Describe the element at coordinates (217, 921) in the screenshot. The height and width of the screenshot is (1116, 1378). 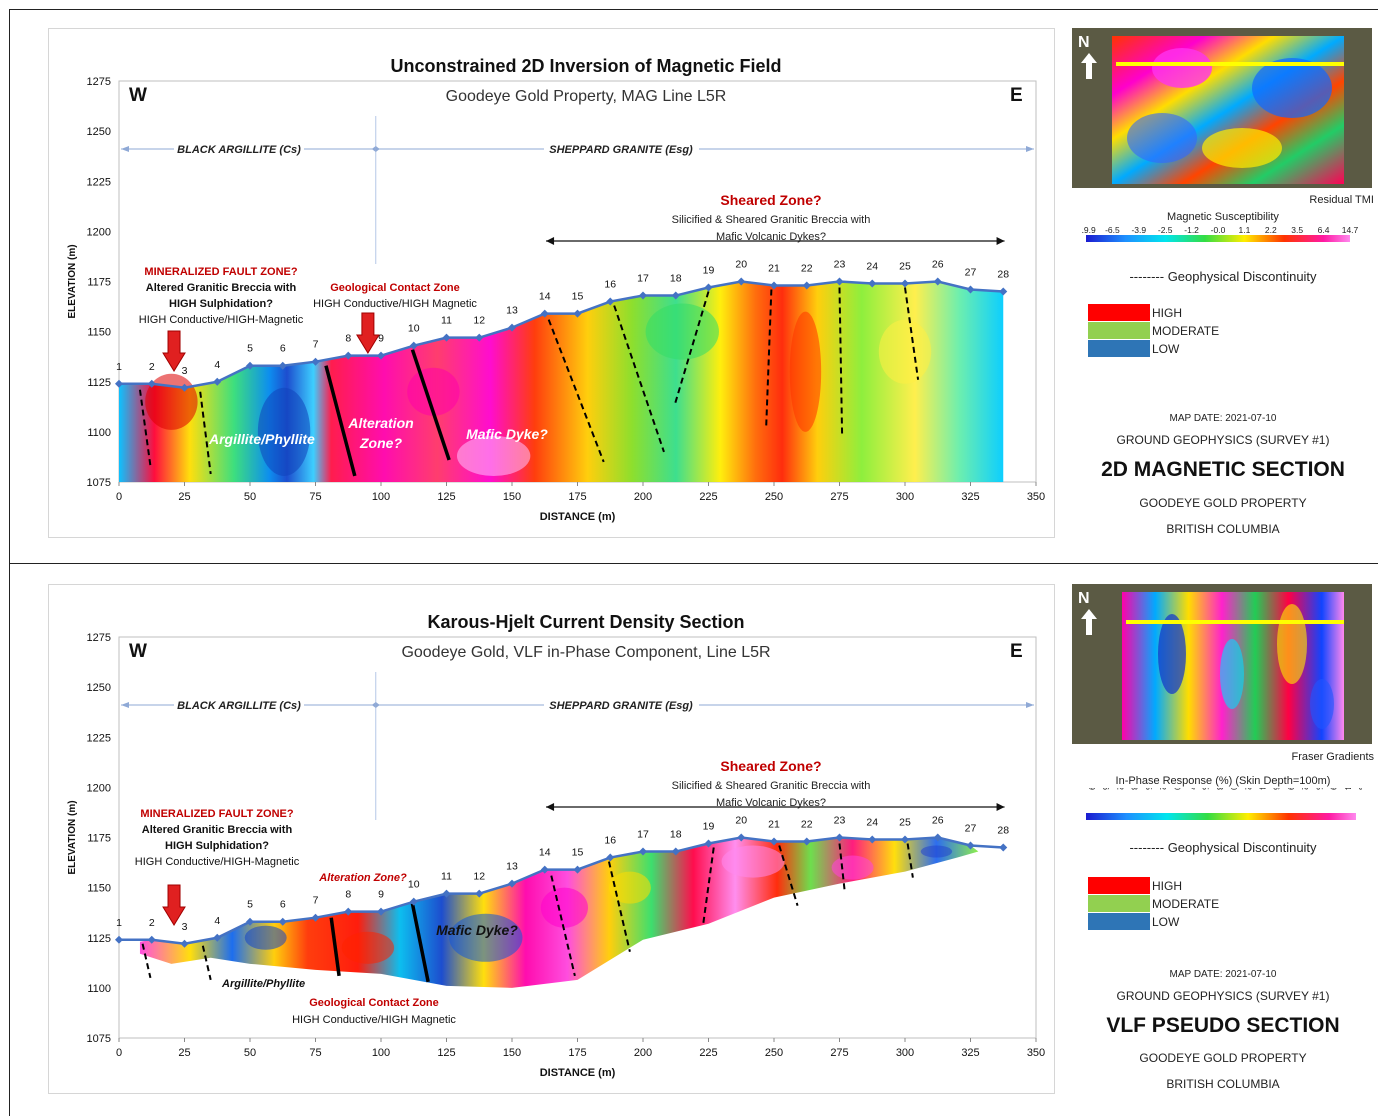
I see `station-label: 4` at that location.